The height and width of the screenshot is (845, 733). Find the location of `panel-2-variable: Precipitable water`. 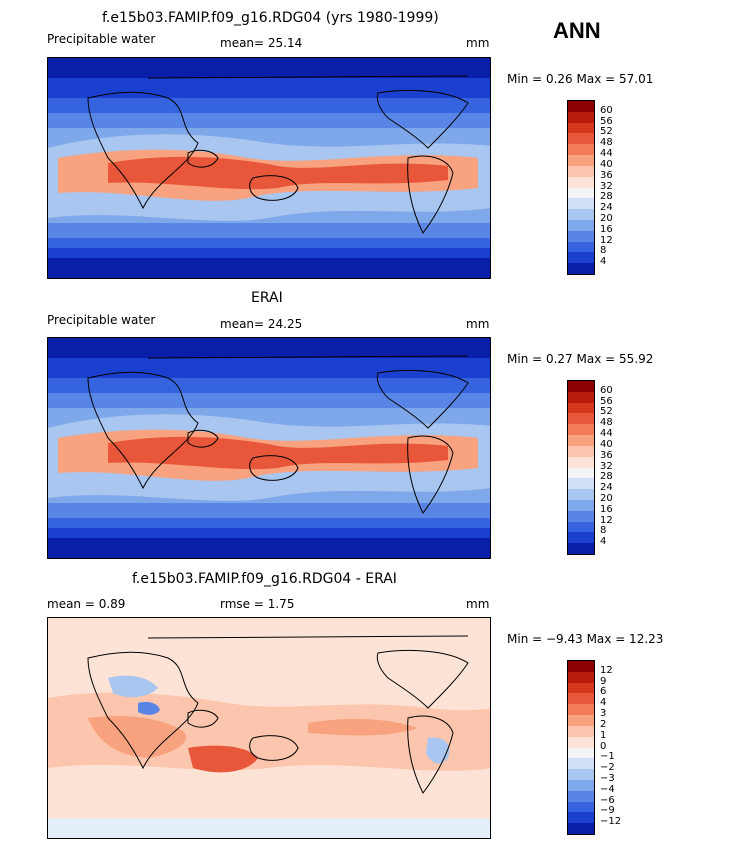

panel-2-variable: Precipitable water is located at coordinates (101, 320).